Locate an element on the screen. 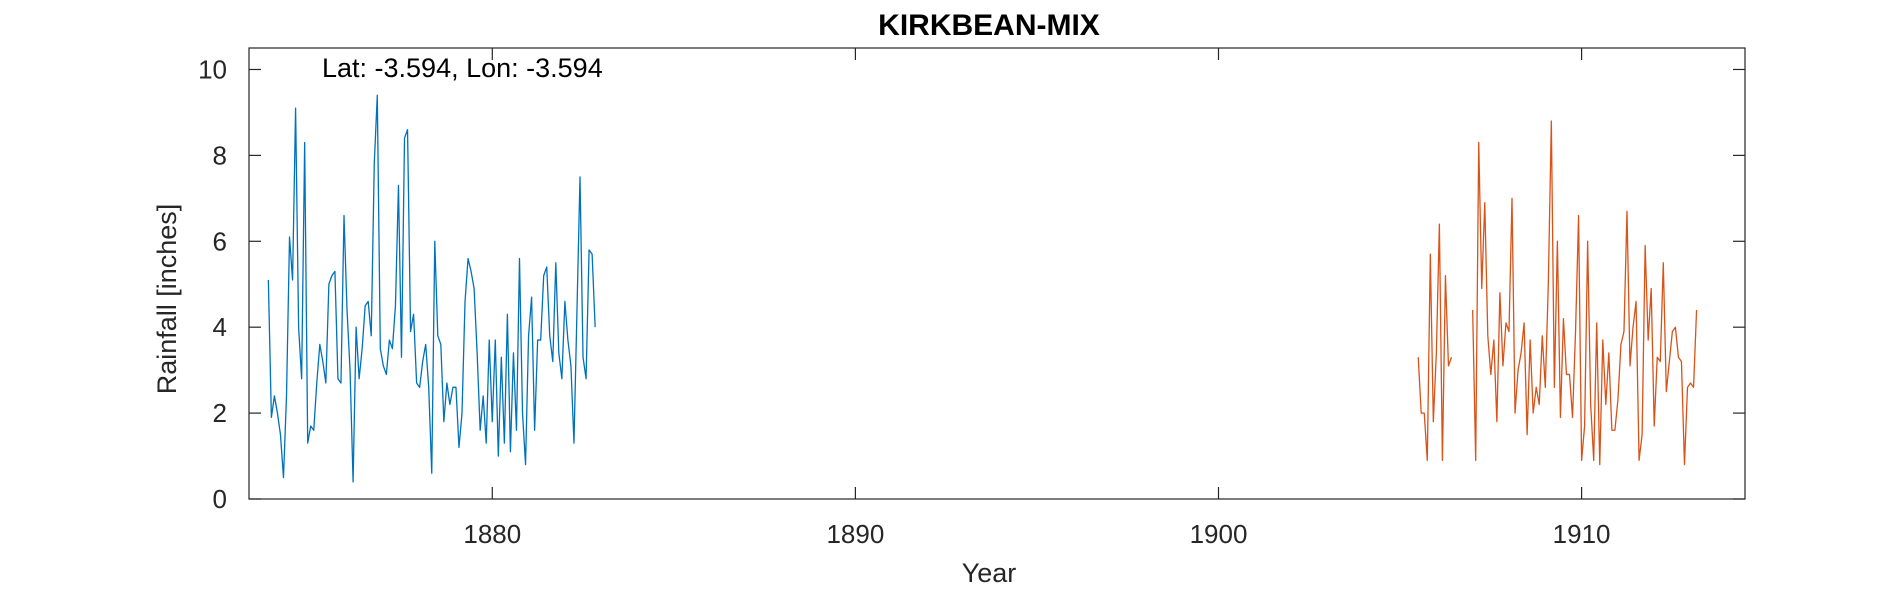 Image resolution: width=1890 pixels, height=591 pixels. y-tick-label: 2 is located at coordinates (220, 413).